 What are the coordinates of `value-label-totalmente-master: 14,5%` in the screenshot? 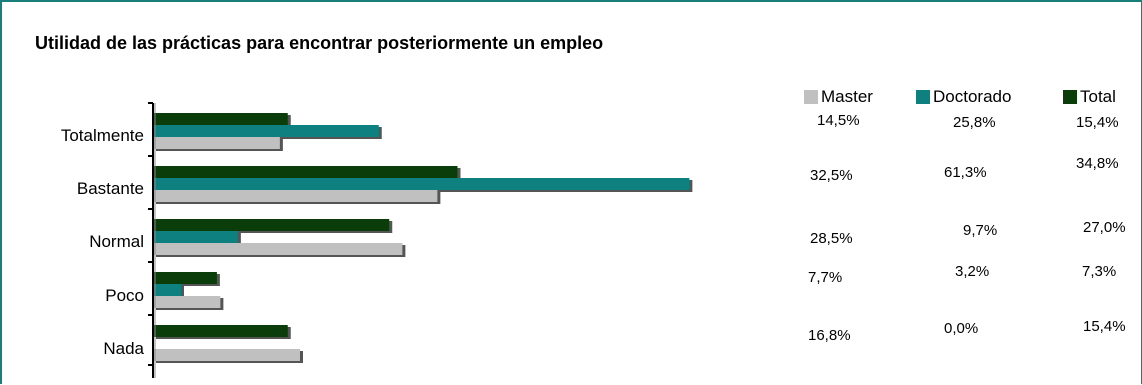 It's located at (838, 120).